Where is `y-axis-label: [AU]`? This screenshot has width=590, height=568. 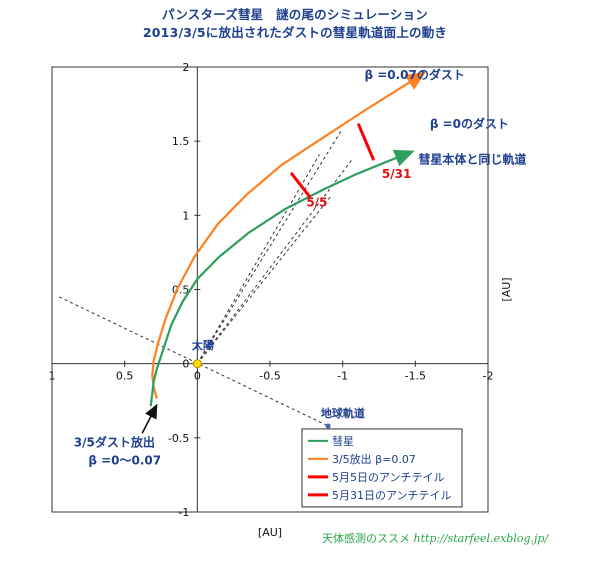
y-axis-label: [AU] is located at coordinates (506, 289).